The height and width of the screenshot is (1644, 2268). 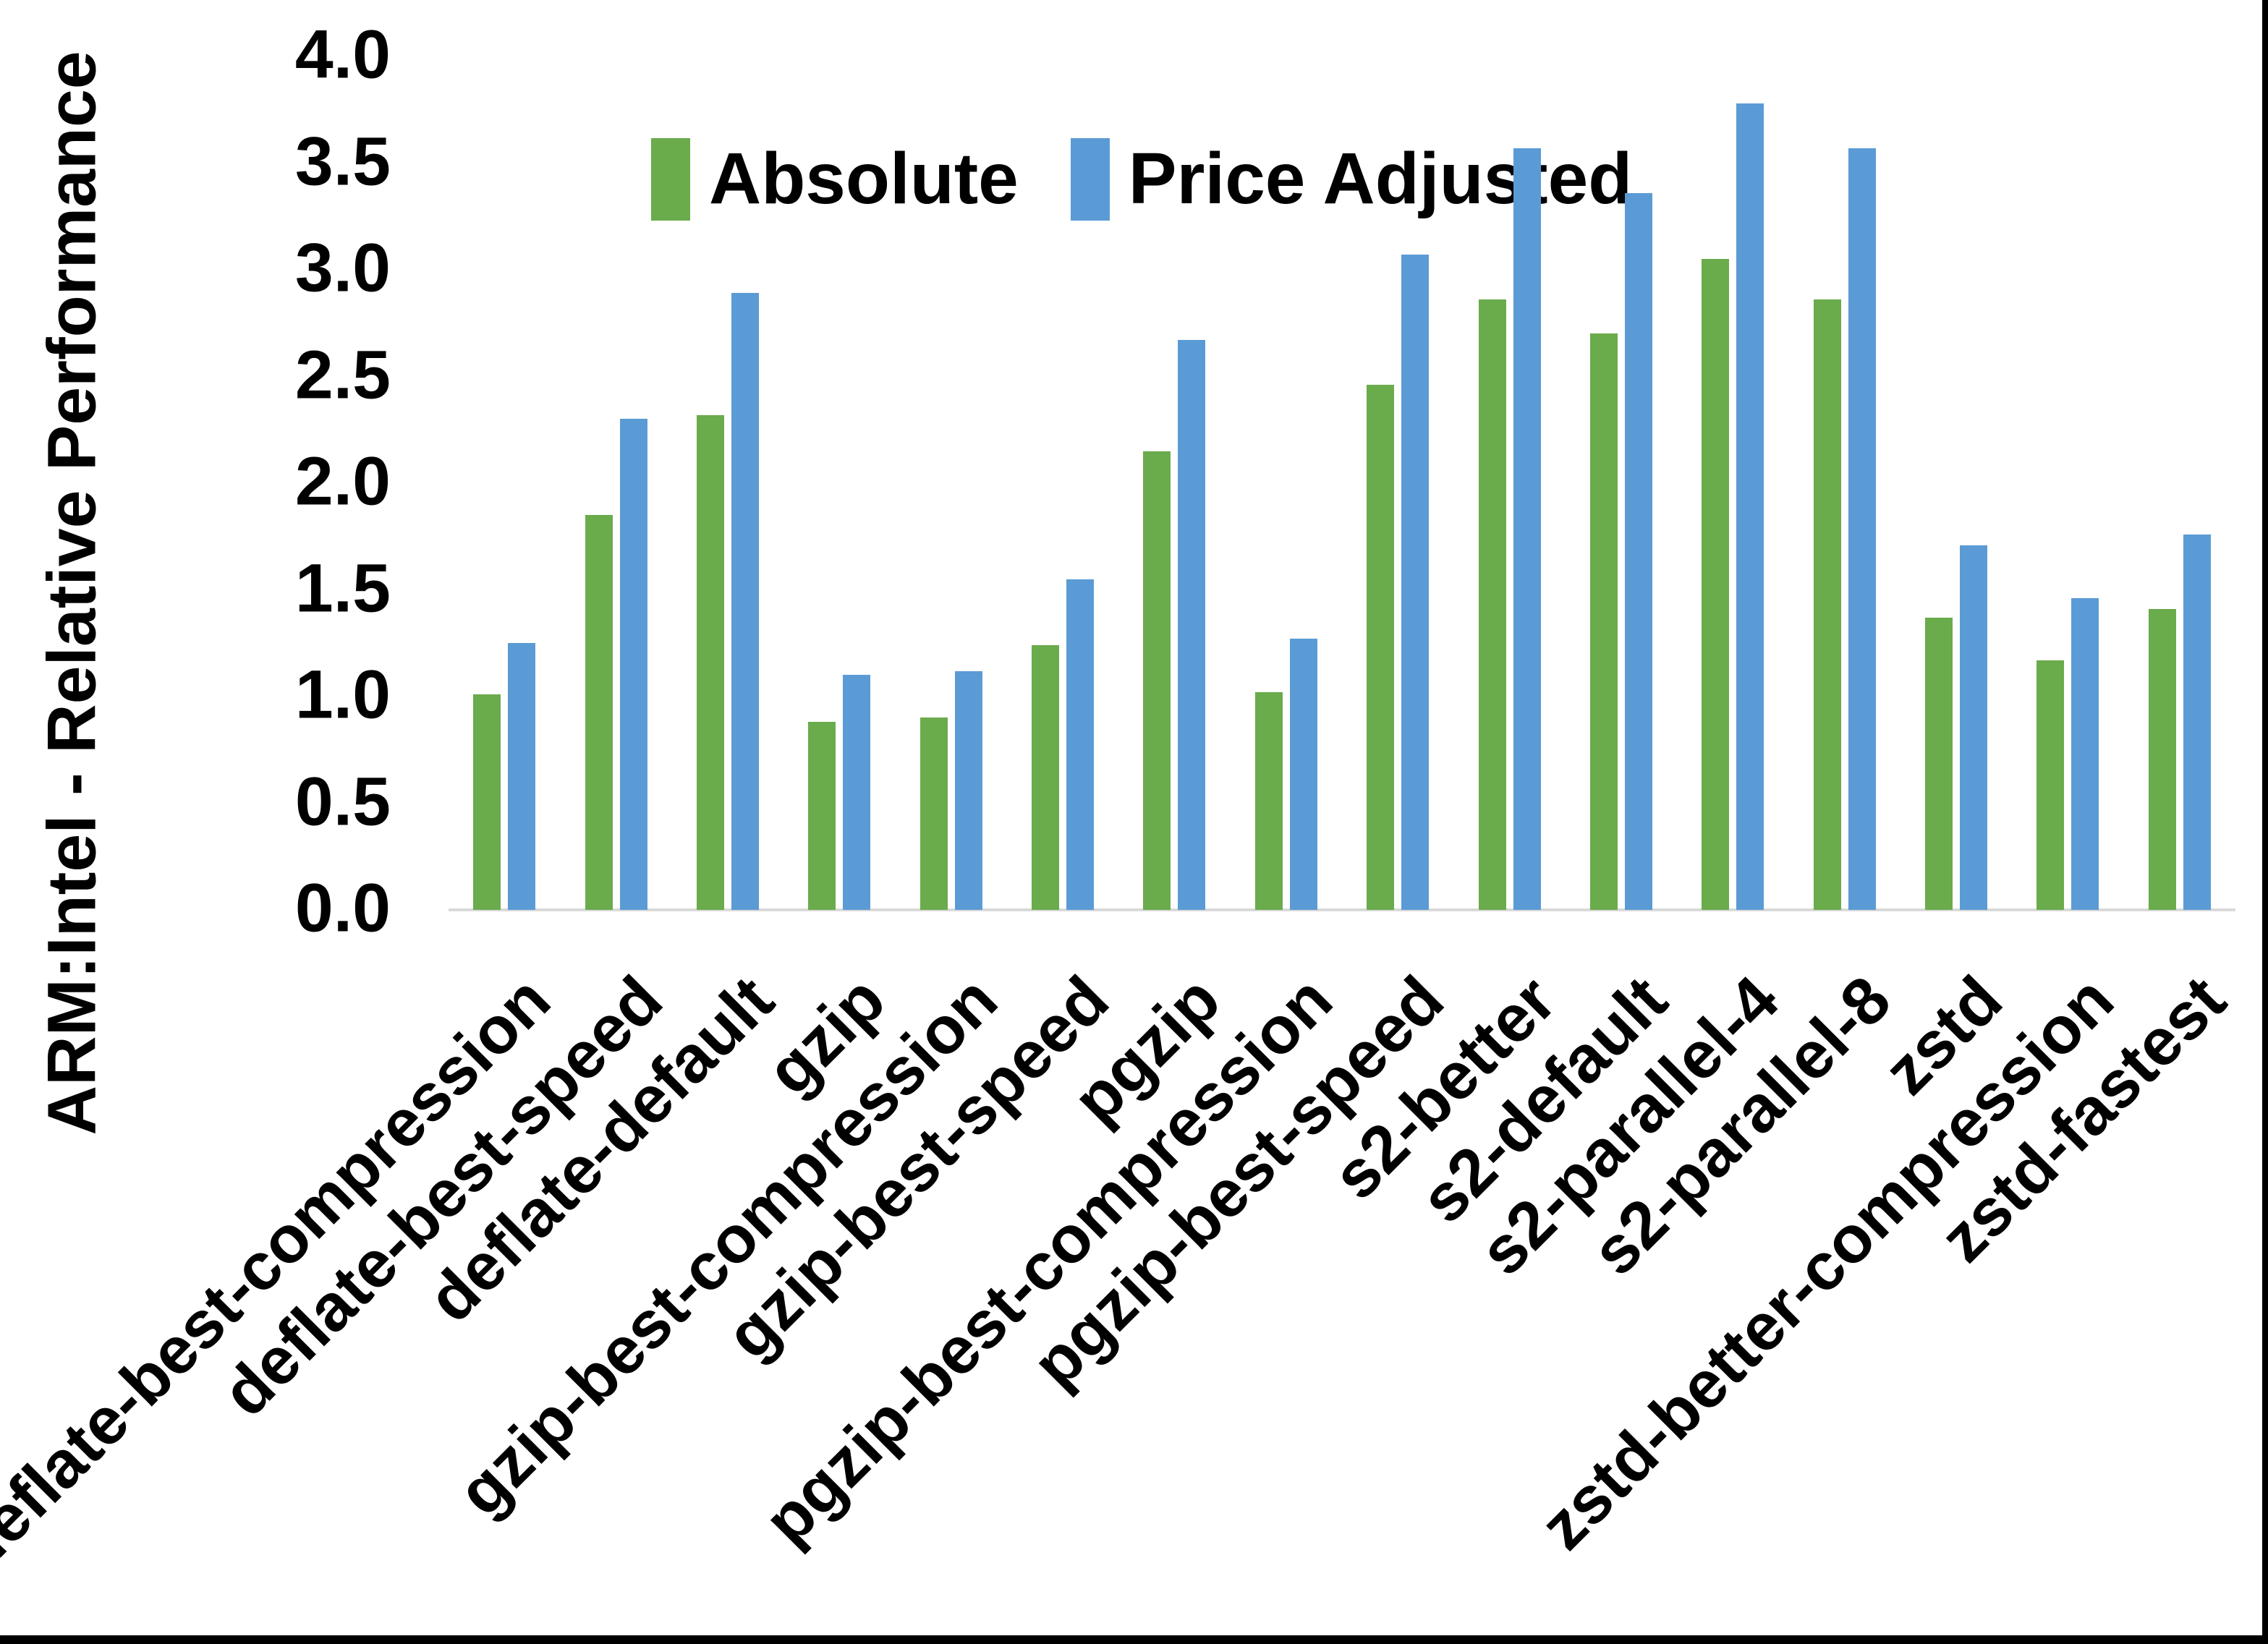 What do you see at coordinates (1192, 625) in the screenshot?
I see `bar-price-adjusted-pgzip` at bounding box center [1192, 625].